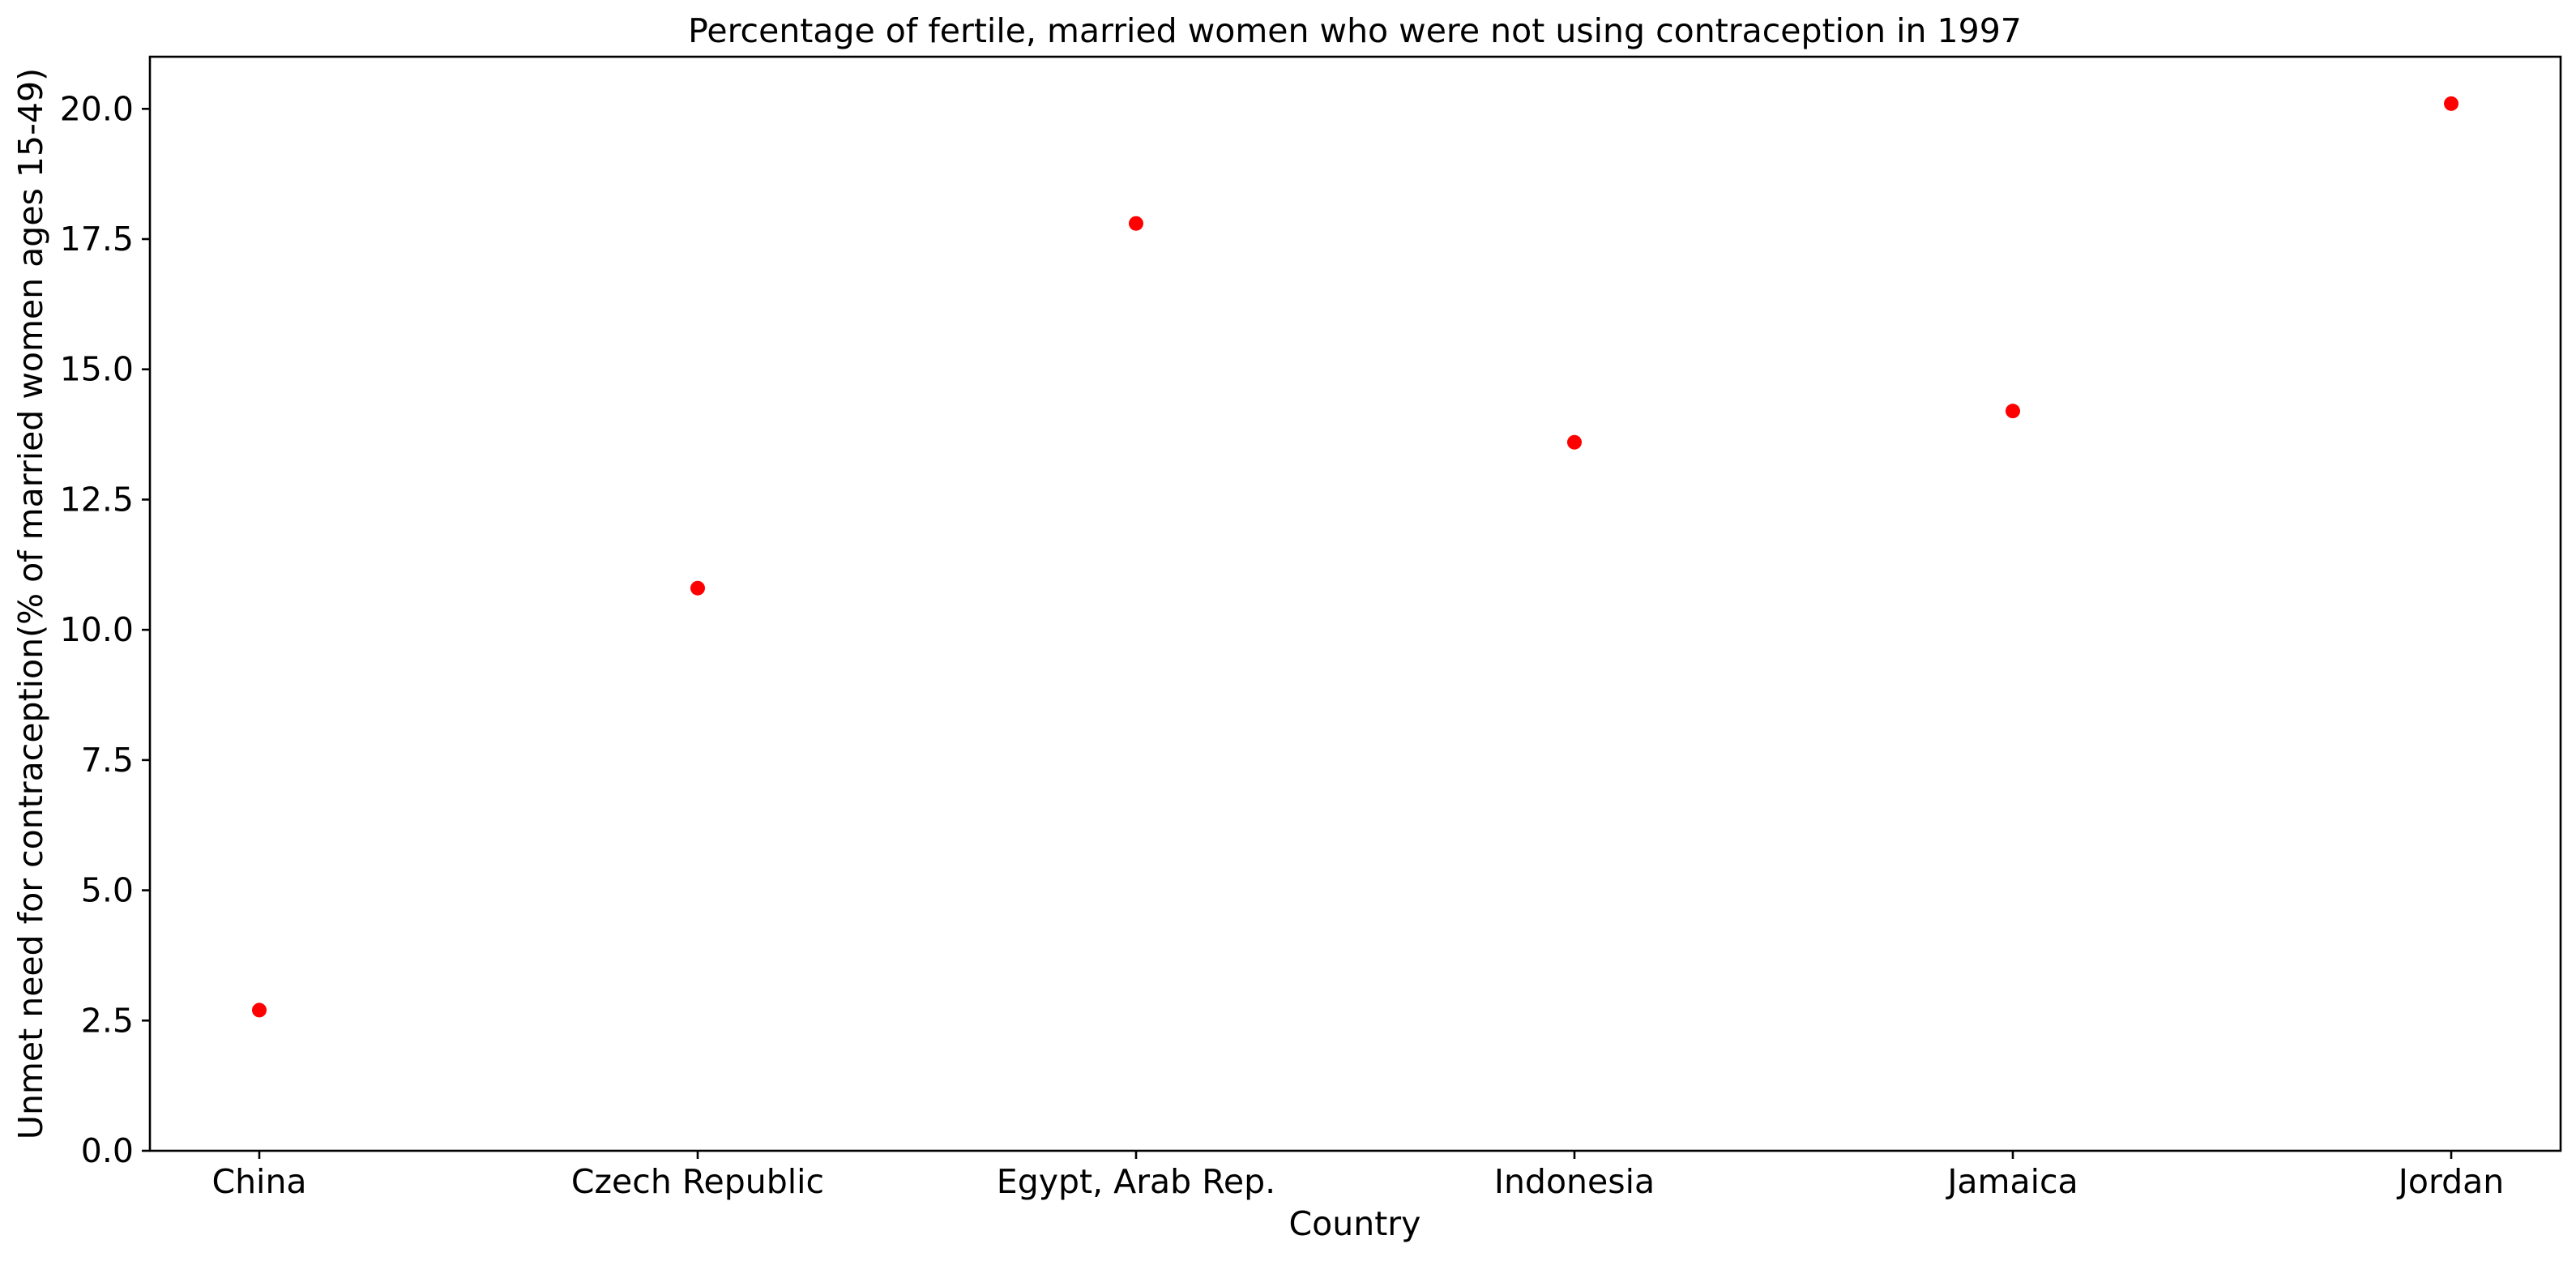 Image resolution: width=2576 pixels, height=1261 pixels. What do you see at coordinates (1136, 1181) in the screenshot?
I see `x-tick-label: Egypt, Arab Rep.` at bounding box center [1136, 1181].